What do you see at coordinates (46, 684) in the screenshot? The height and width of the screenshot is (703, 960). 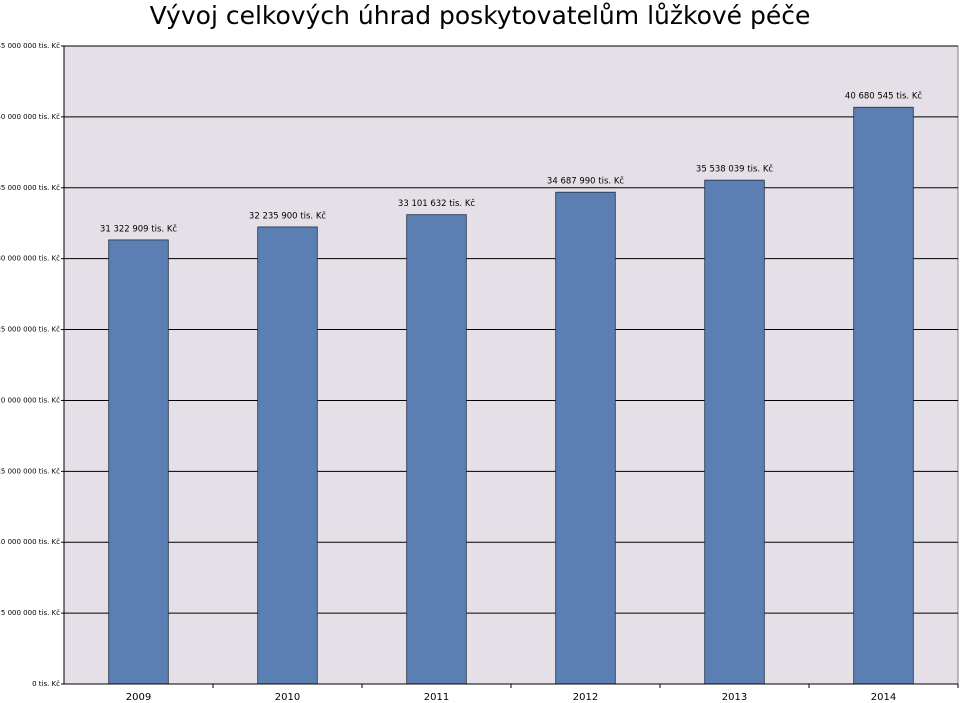 I see `y-tick-label: 0 tis. Kč` at bounding box center [46, 684].